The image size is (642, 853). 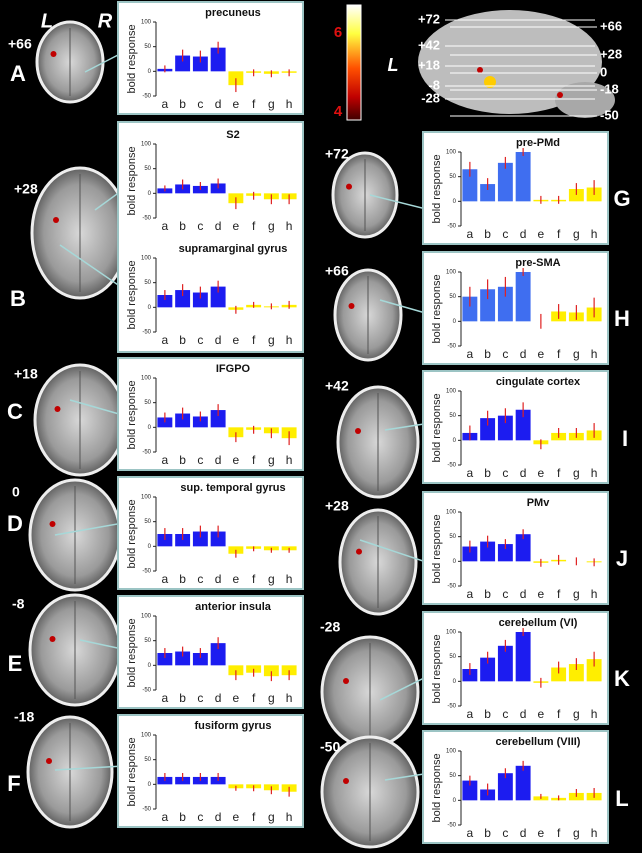 I want to click on slice-label: +42, so click(x=429, y=44).